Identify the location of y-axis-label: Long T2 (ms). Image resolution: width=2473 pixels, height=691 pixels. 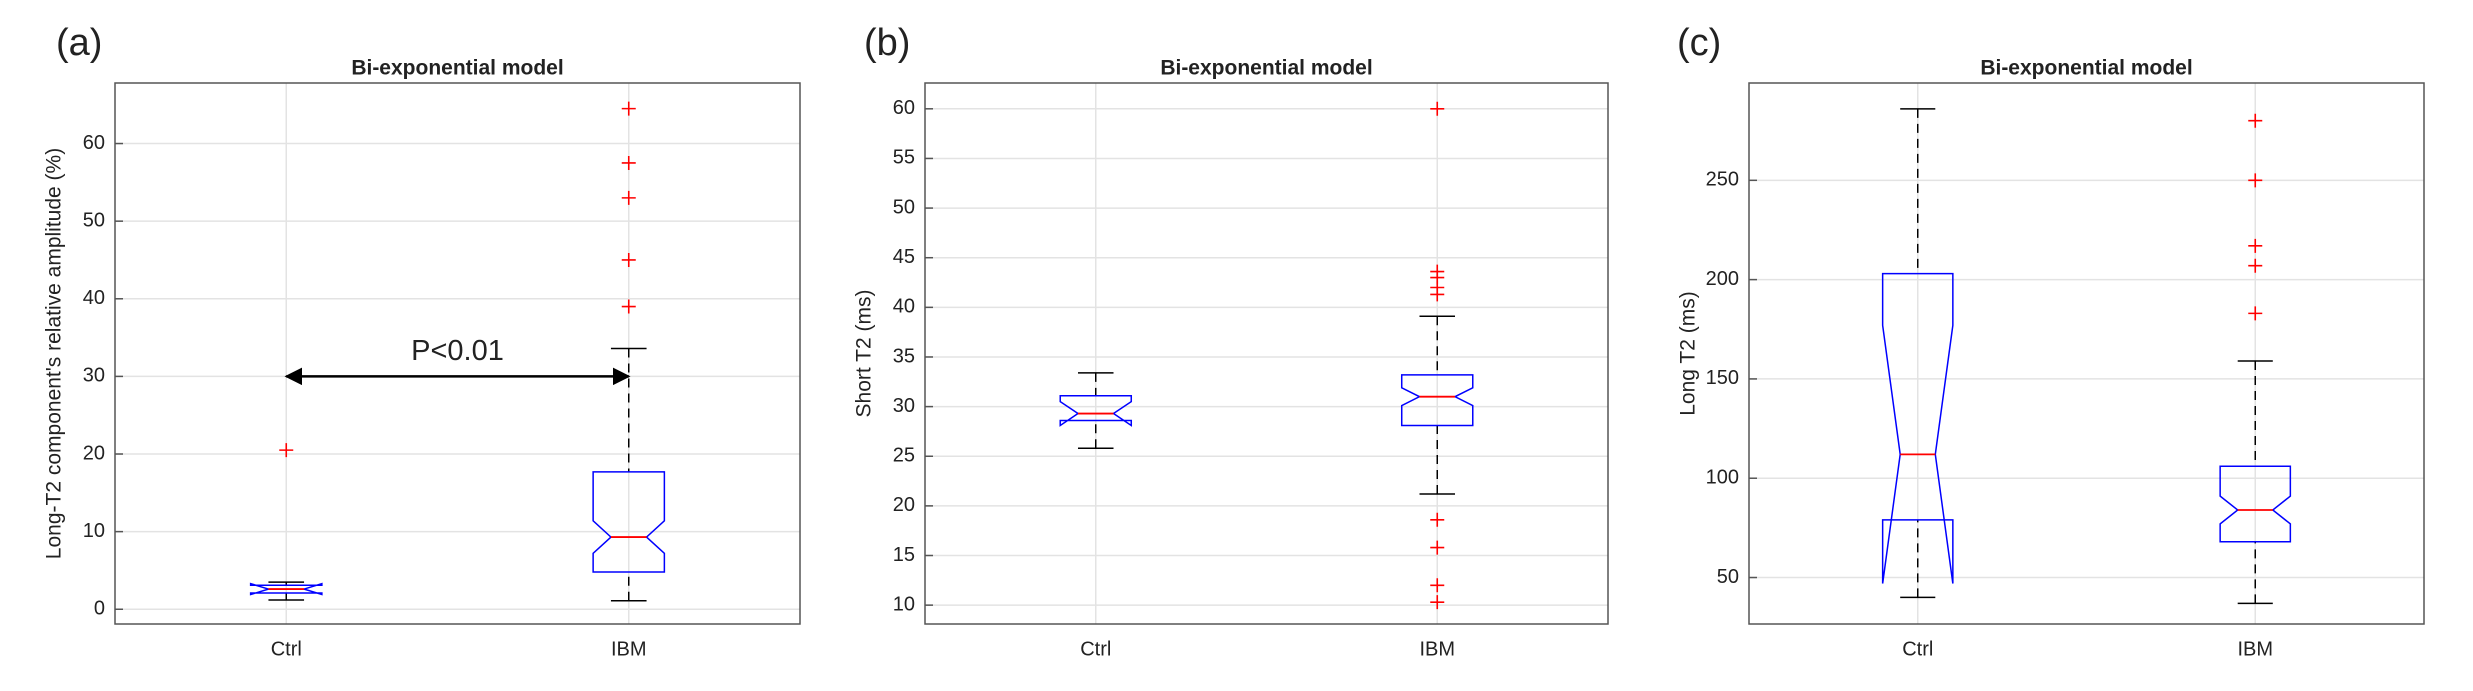
(1688, 353).